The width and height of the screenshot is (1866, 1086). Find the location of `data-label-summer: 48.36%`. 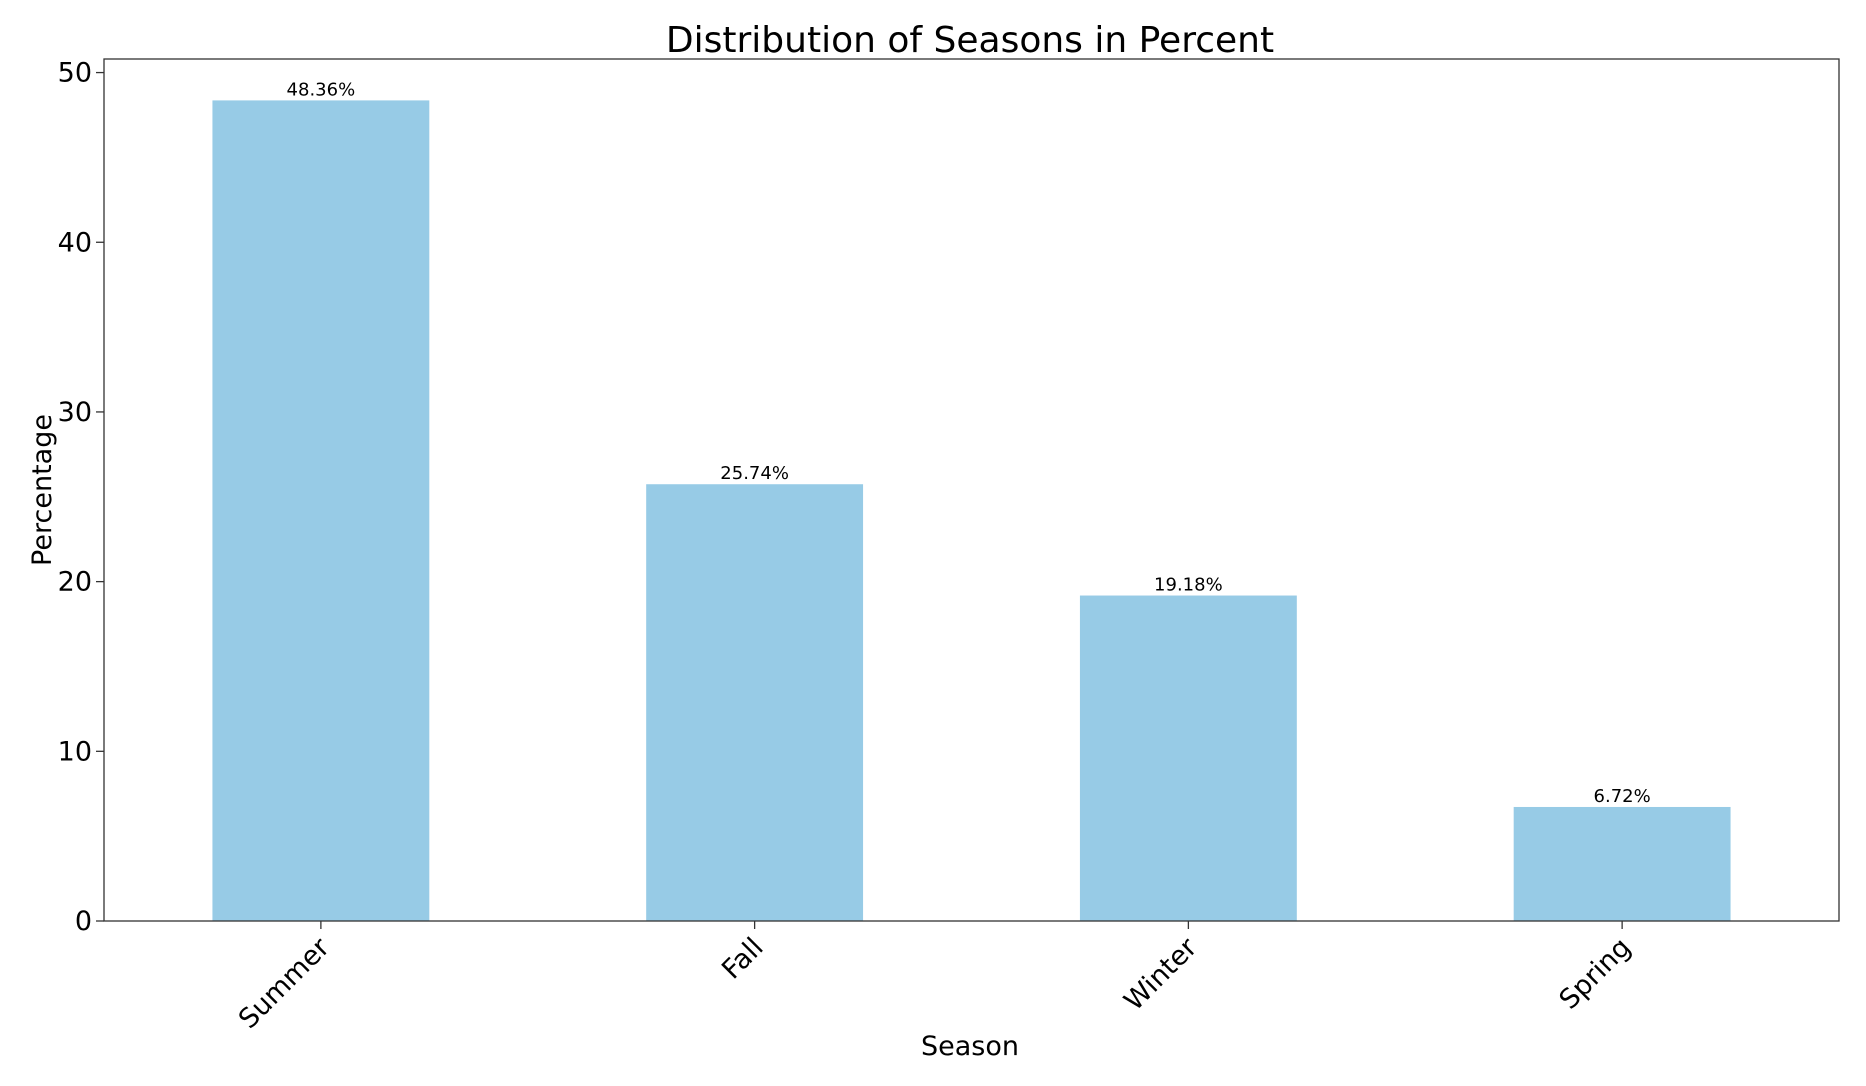

data-label-summer: 48.36% is located at coordinates (321, 89).